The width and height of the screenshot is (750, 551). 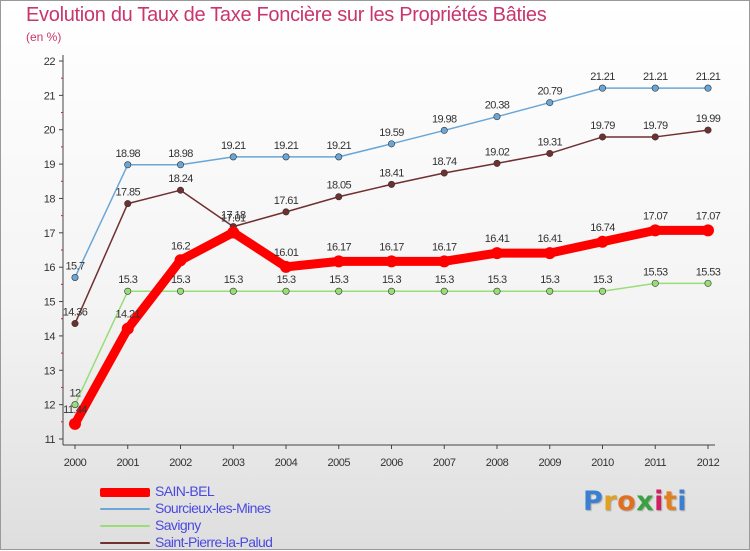 I want to click on logo-letter: P, so click(x=593, y=501).